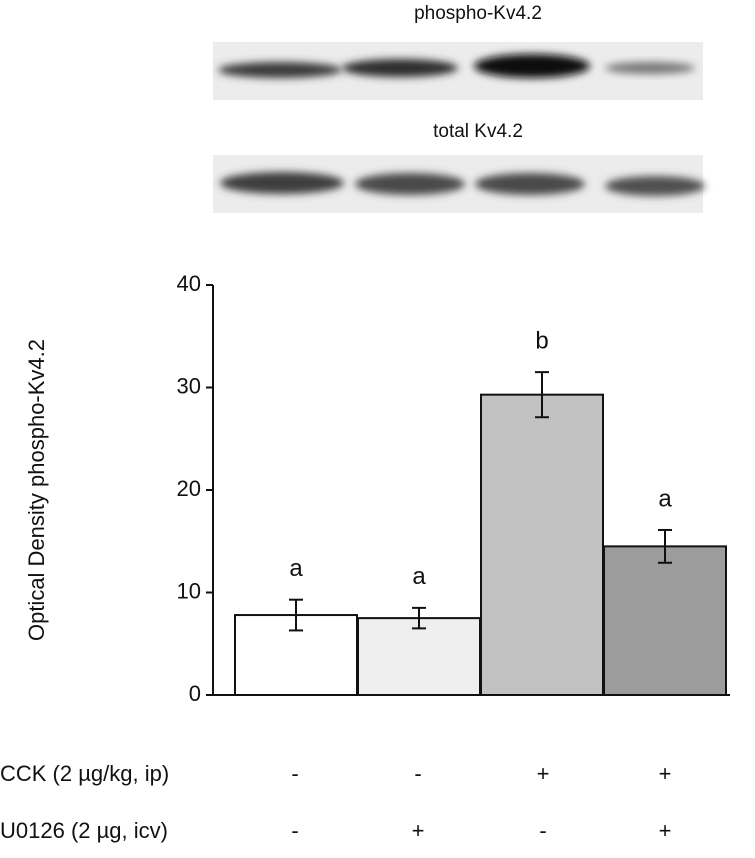 This screenshot has width=755, height=858. Describe the element at coordinates (195, 693) in the screenshot. I see `y-tick-label: 0` at that location.